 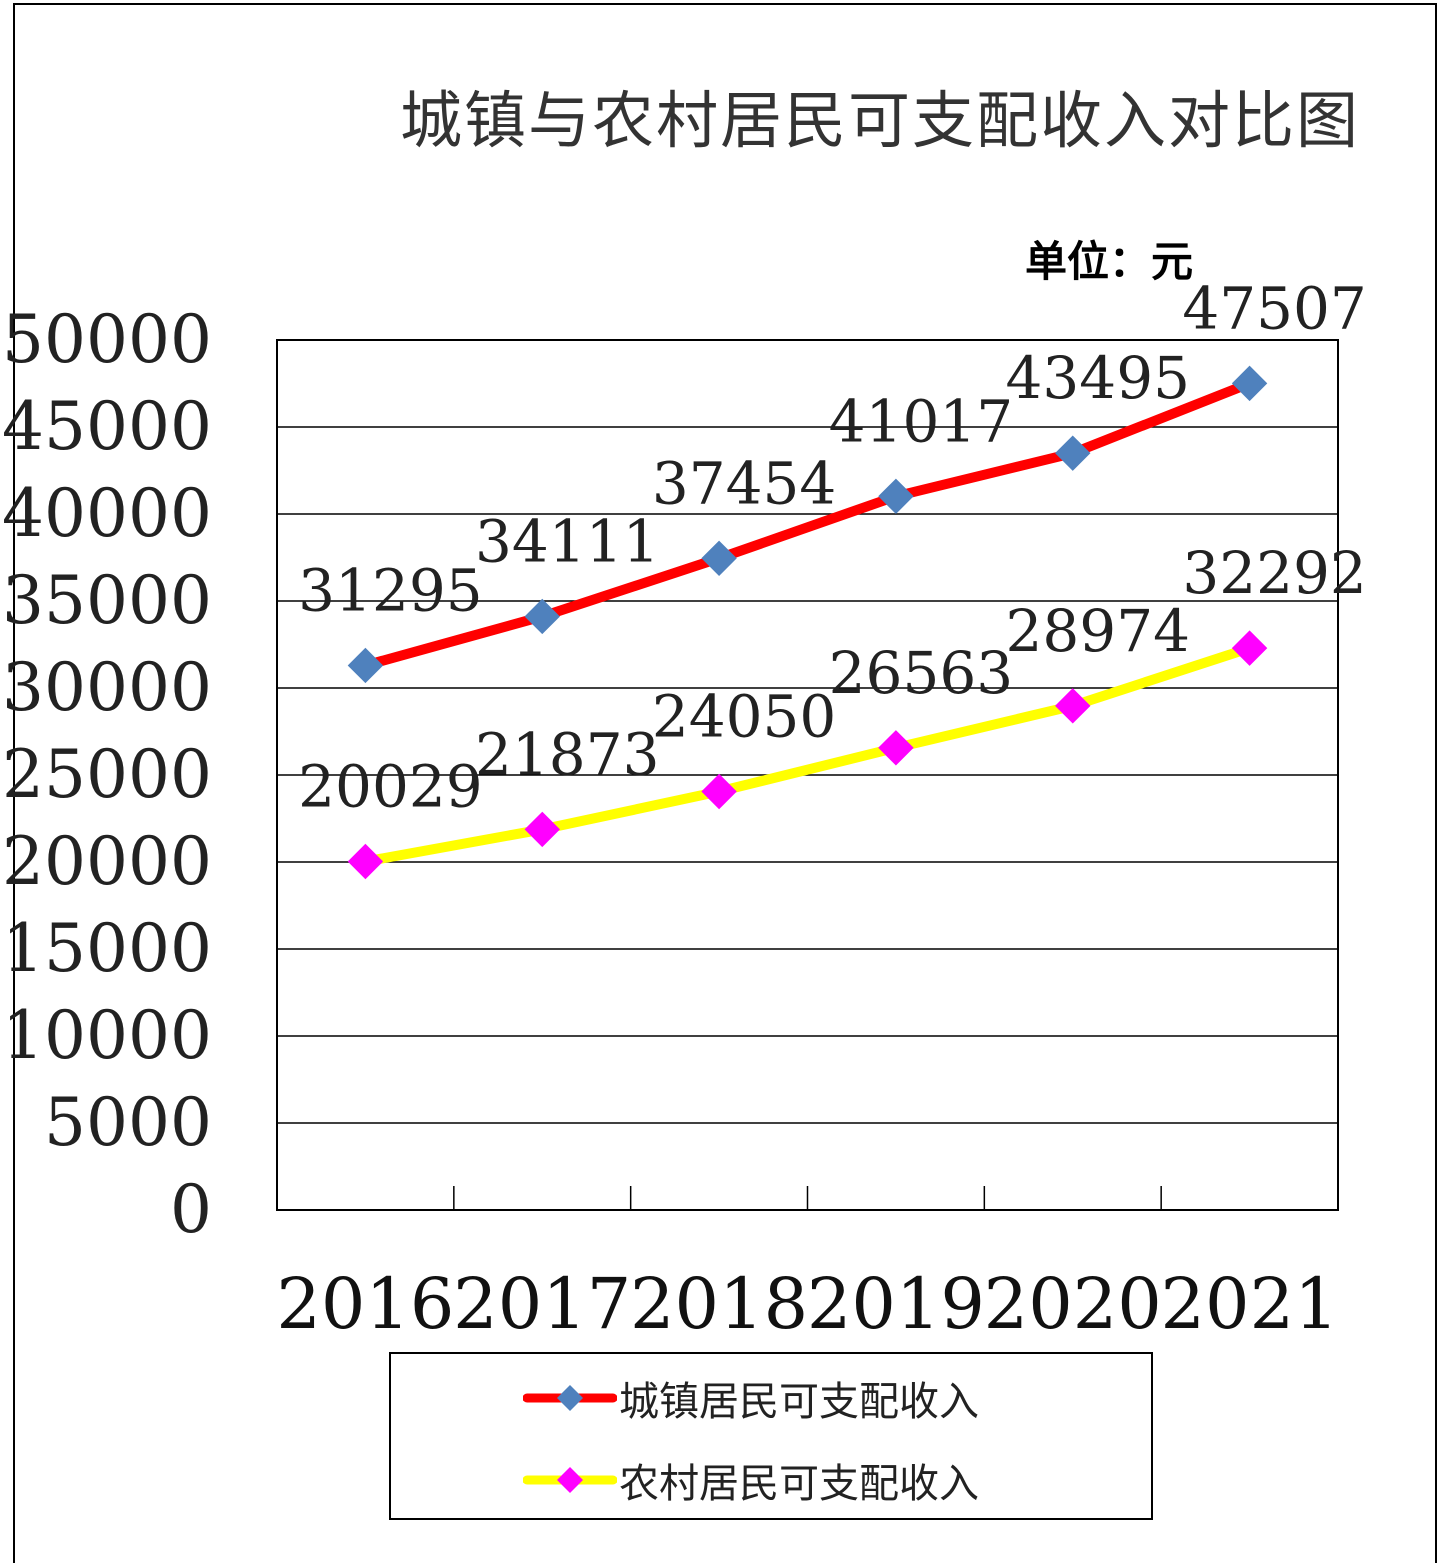 What do you see at coordinates (1097, 378) in the screenshot?
I see `data-label: 43495` at bounding box center [1097, 378].